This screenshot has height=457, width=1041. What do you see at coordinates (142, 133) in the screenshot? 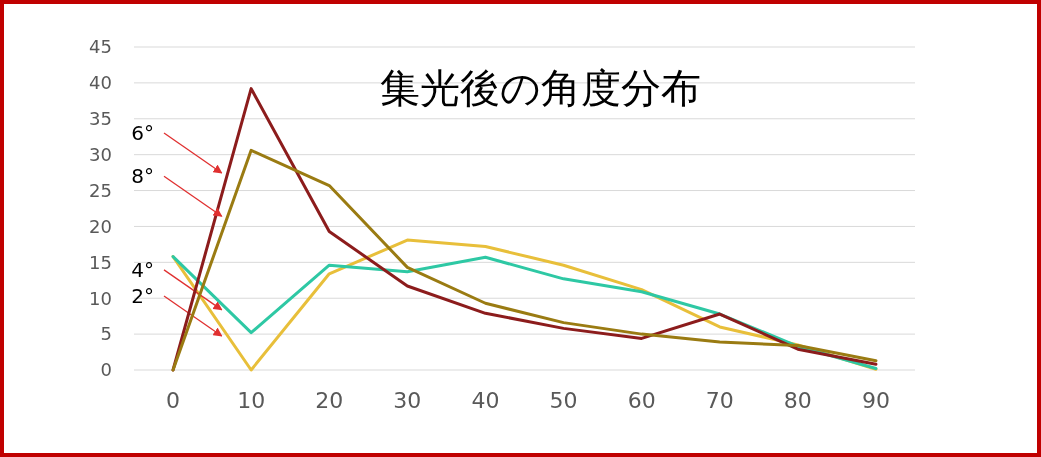
I see `text: 6°` at bounding box center [142, 133].